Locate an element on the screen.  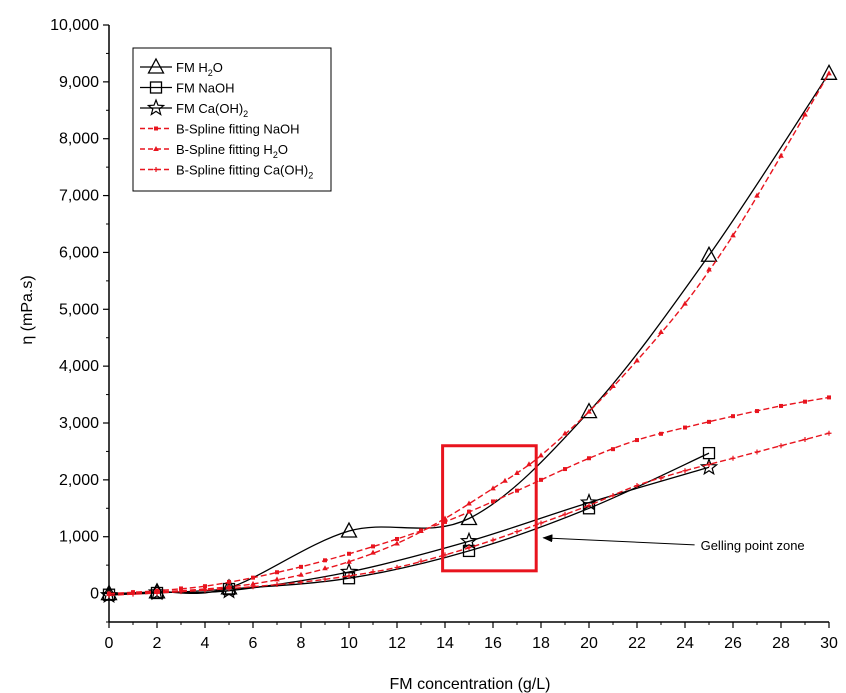
y-tick-label: 6,000 is located at coordinates (79, 252).